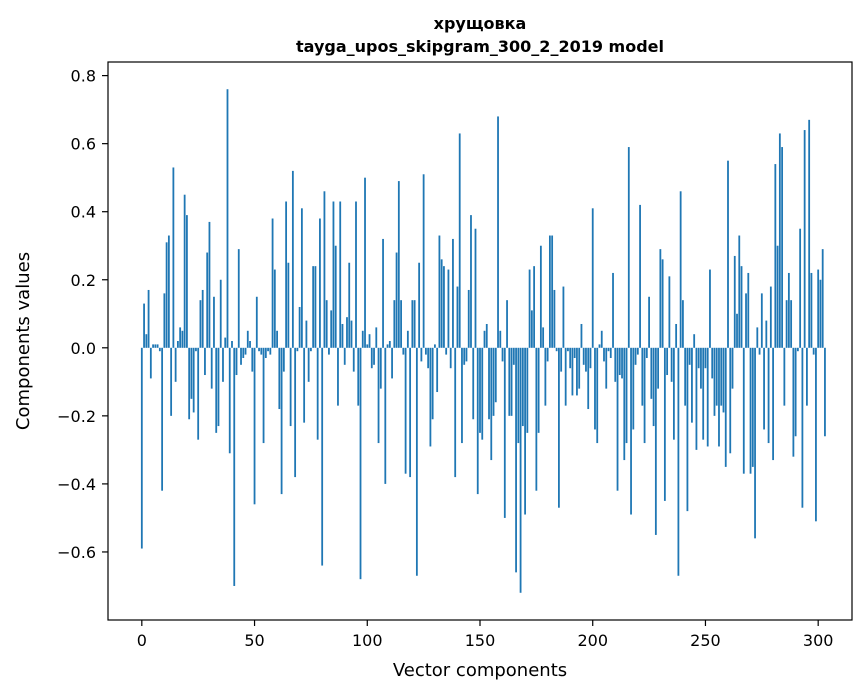 The image size is (867, 696). Describe the element at coordinates (367, 640) in the screenshot. I see `x-tick-label: 100` at that location.